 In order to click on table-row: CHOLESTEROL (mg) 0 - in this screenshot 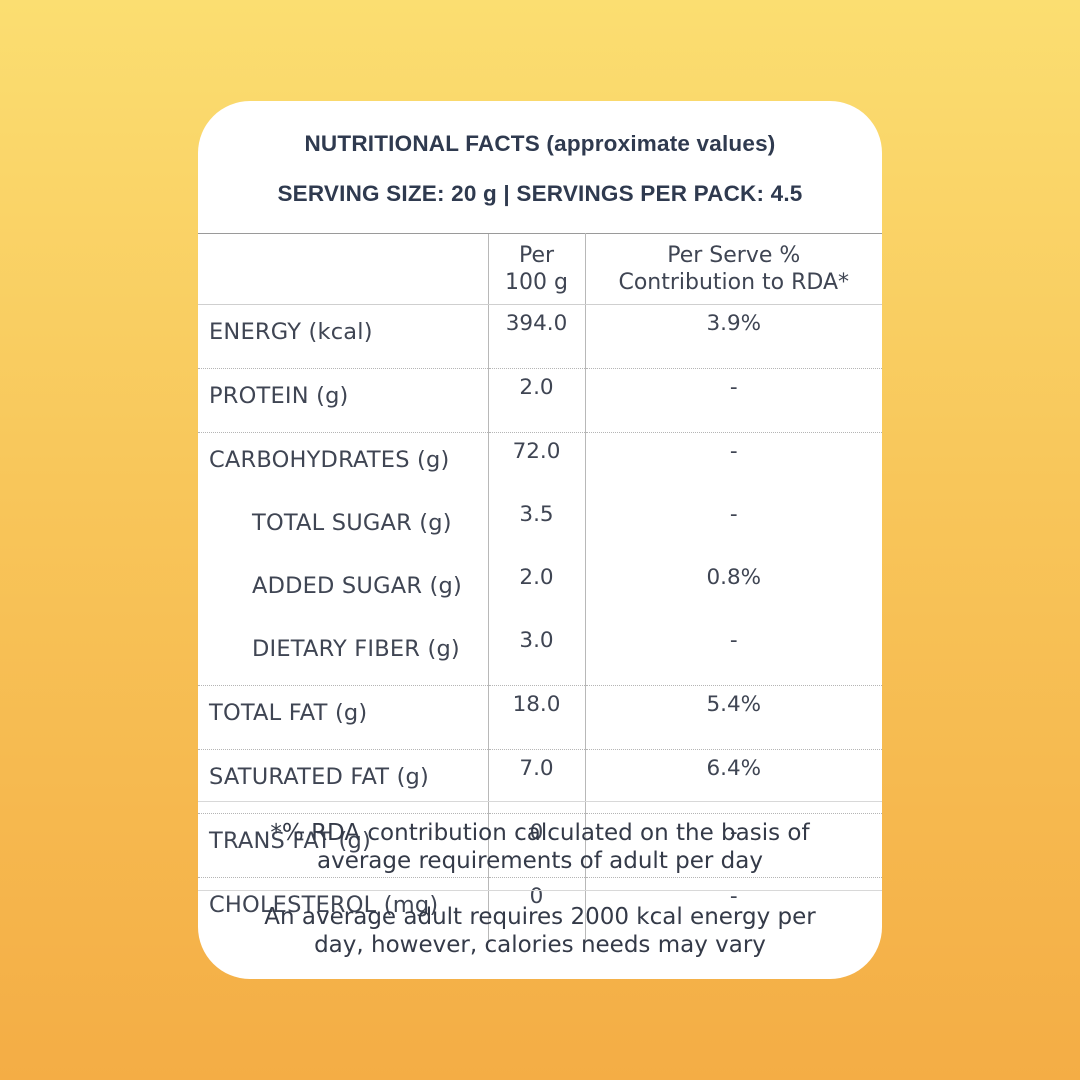, I will do `click(540, 909)`.